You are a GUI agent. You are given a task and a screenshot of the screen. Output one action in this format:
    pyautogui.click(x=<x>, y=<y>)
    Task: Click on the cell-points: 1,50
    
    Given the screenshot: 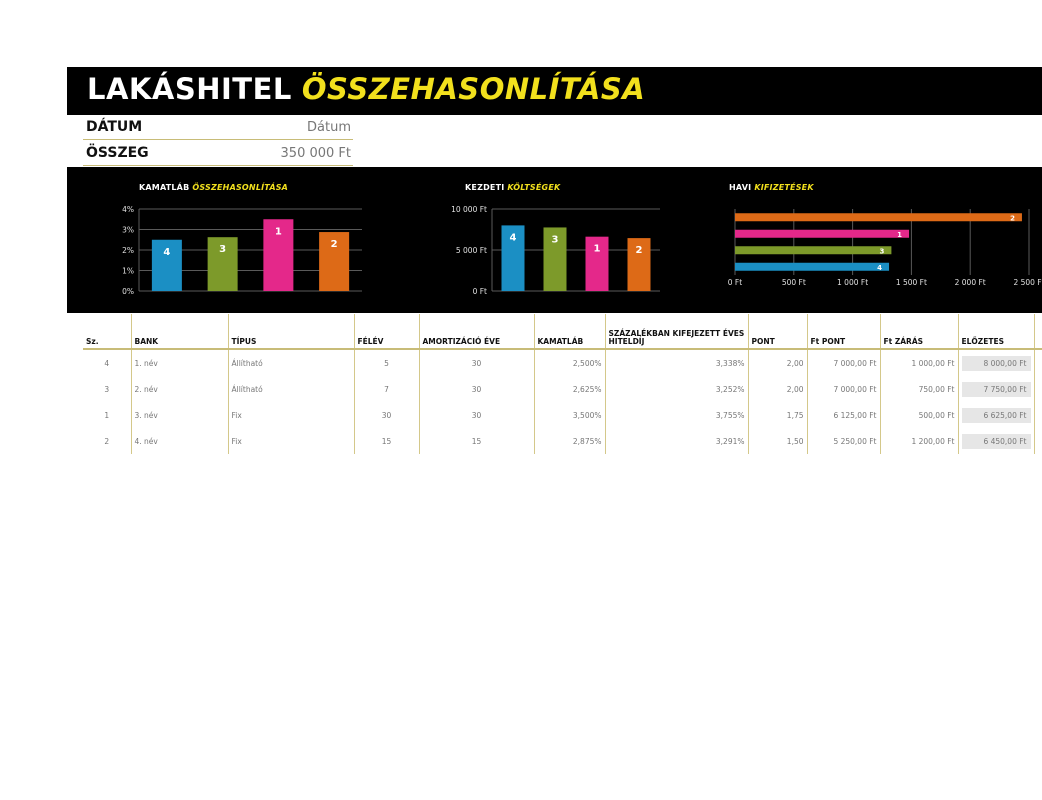 What is the action you would take?
    pyautogui.click(x=778, y=441)
    